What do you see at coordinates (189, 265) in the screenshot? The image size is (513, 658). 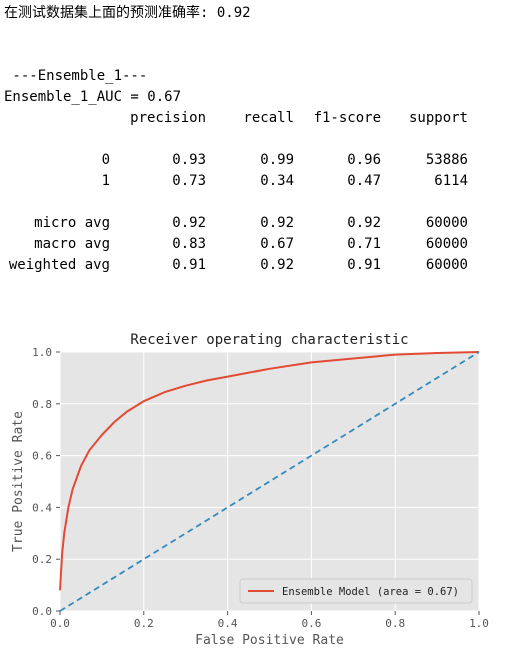 I see `report-cell-precision: 0.91` at bounding box center [189, 265].